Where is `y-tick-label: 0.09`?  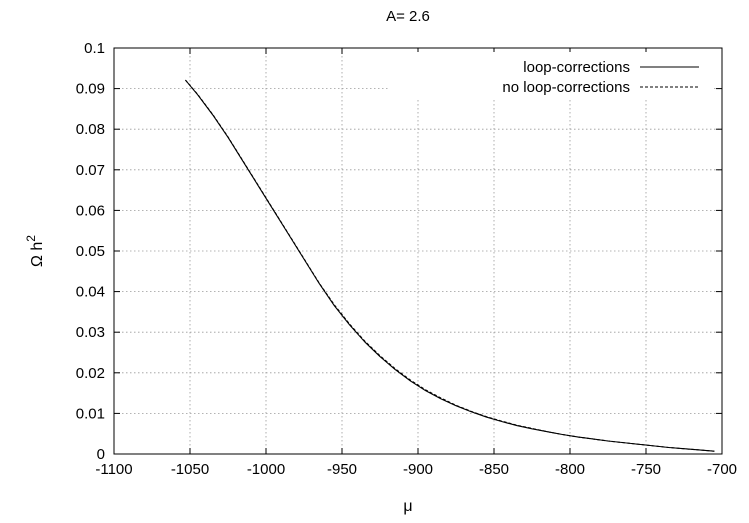 y-tick-label: 0.09 is located at coordinates (90, 89).